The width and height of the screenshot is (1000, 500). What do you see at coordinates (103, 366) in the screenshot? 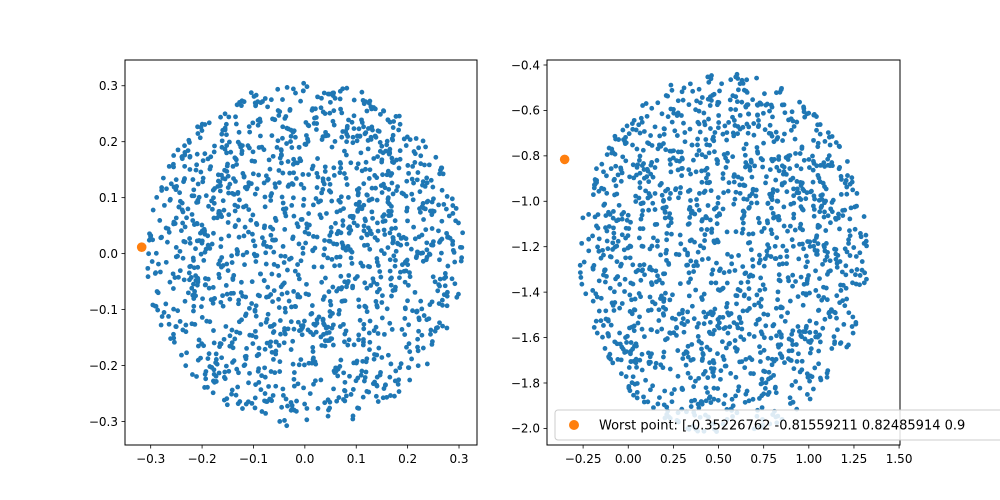
I see `y-tick-label: −0.2` at bounding box center [103, 366].